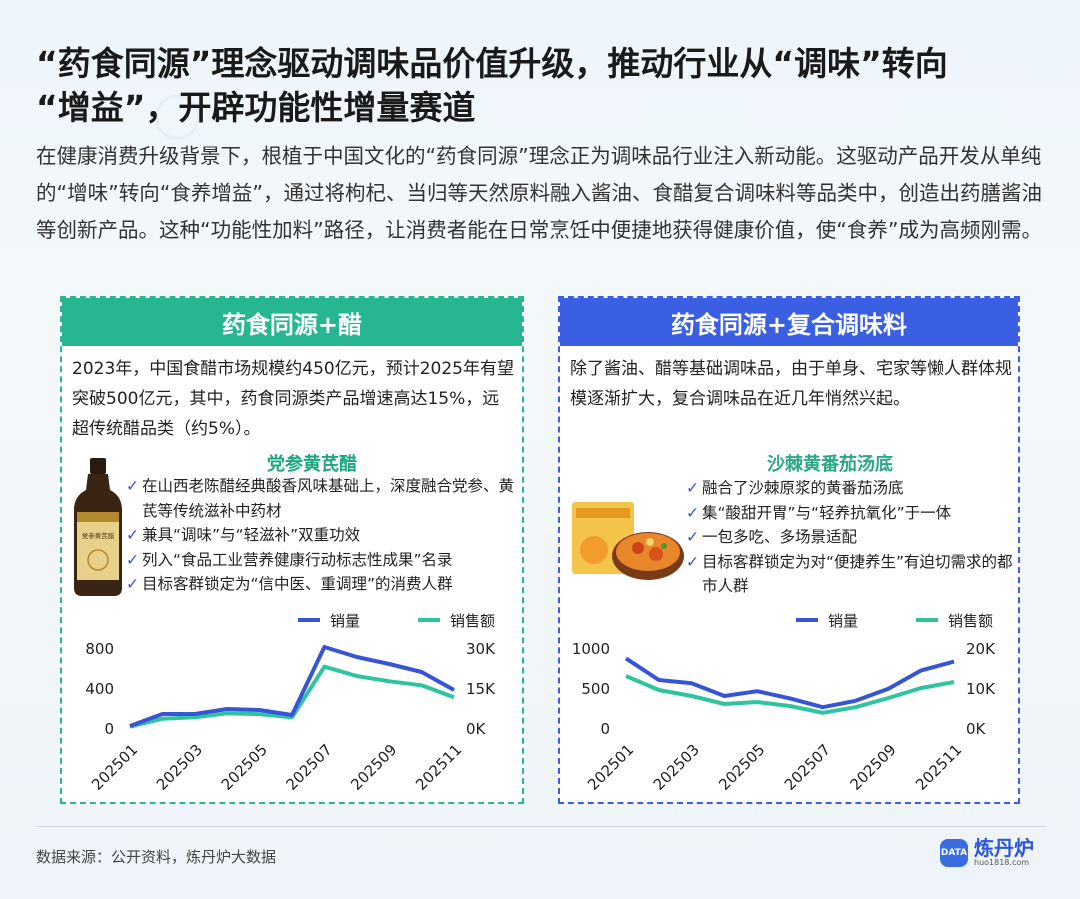 Image resolution: width=1080 pixels, height=899 pixels. What do you see at coordinates (99, 649) in the screenshot?
I see `y-left-tick-label: 800` at bounding box center [99, 649].